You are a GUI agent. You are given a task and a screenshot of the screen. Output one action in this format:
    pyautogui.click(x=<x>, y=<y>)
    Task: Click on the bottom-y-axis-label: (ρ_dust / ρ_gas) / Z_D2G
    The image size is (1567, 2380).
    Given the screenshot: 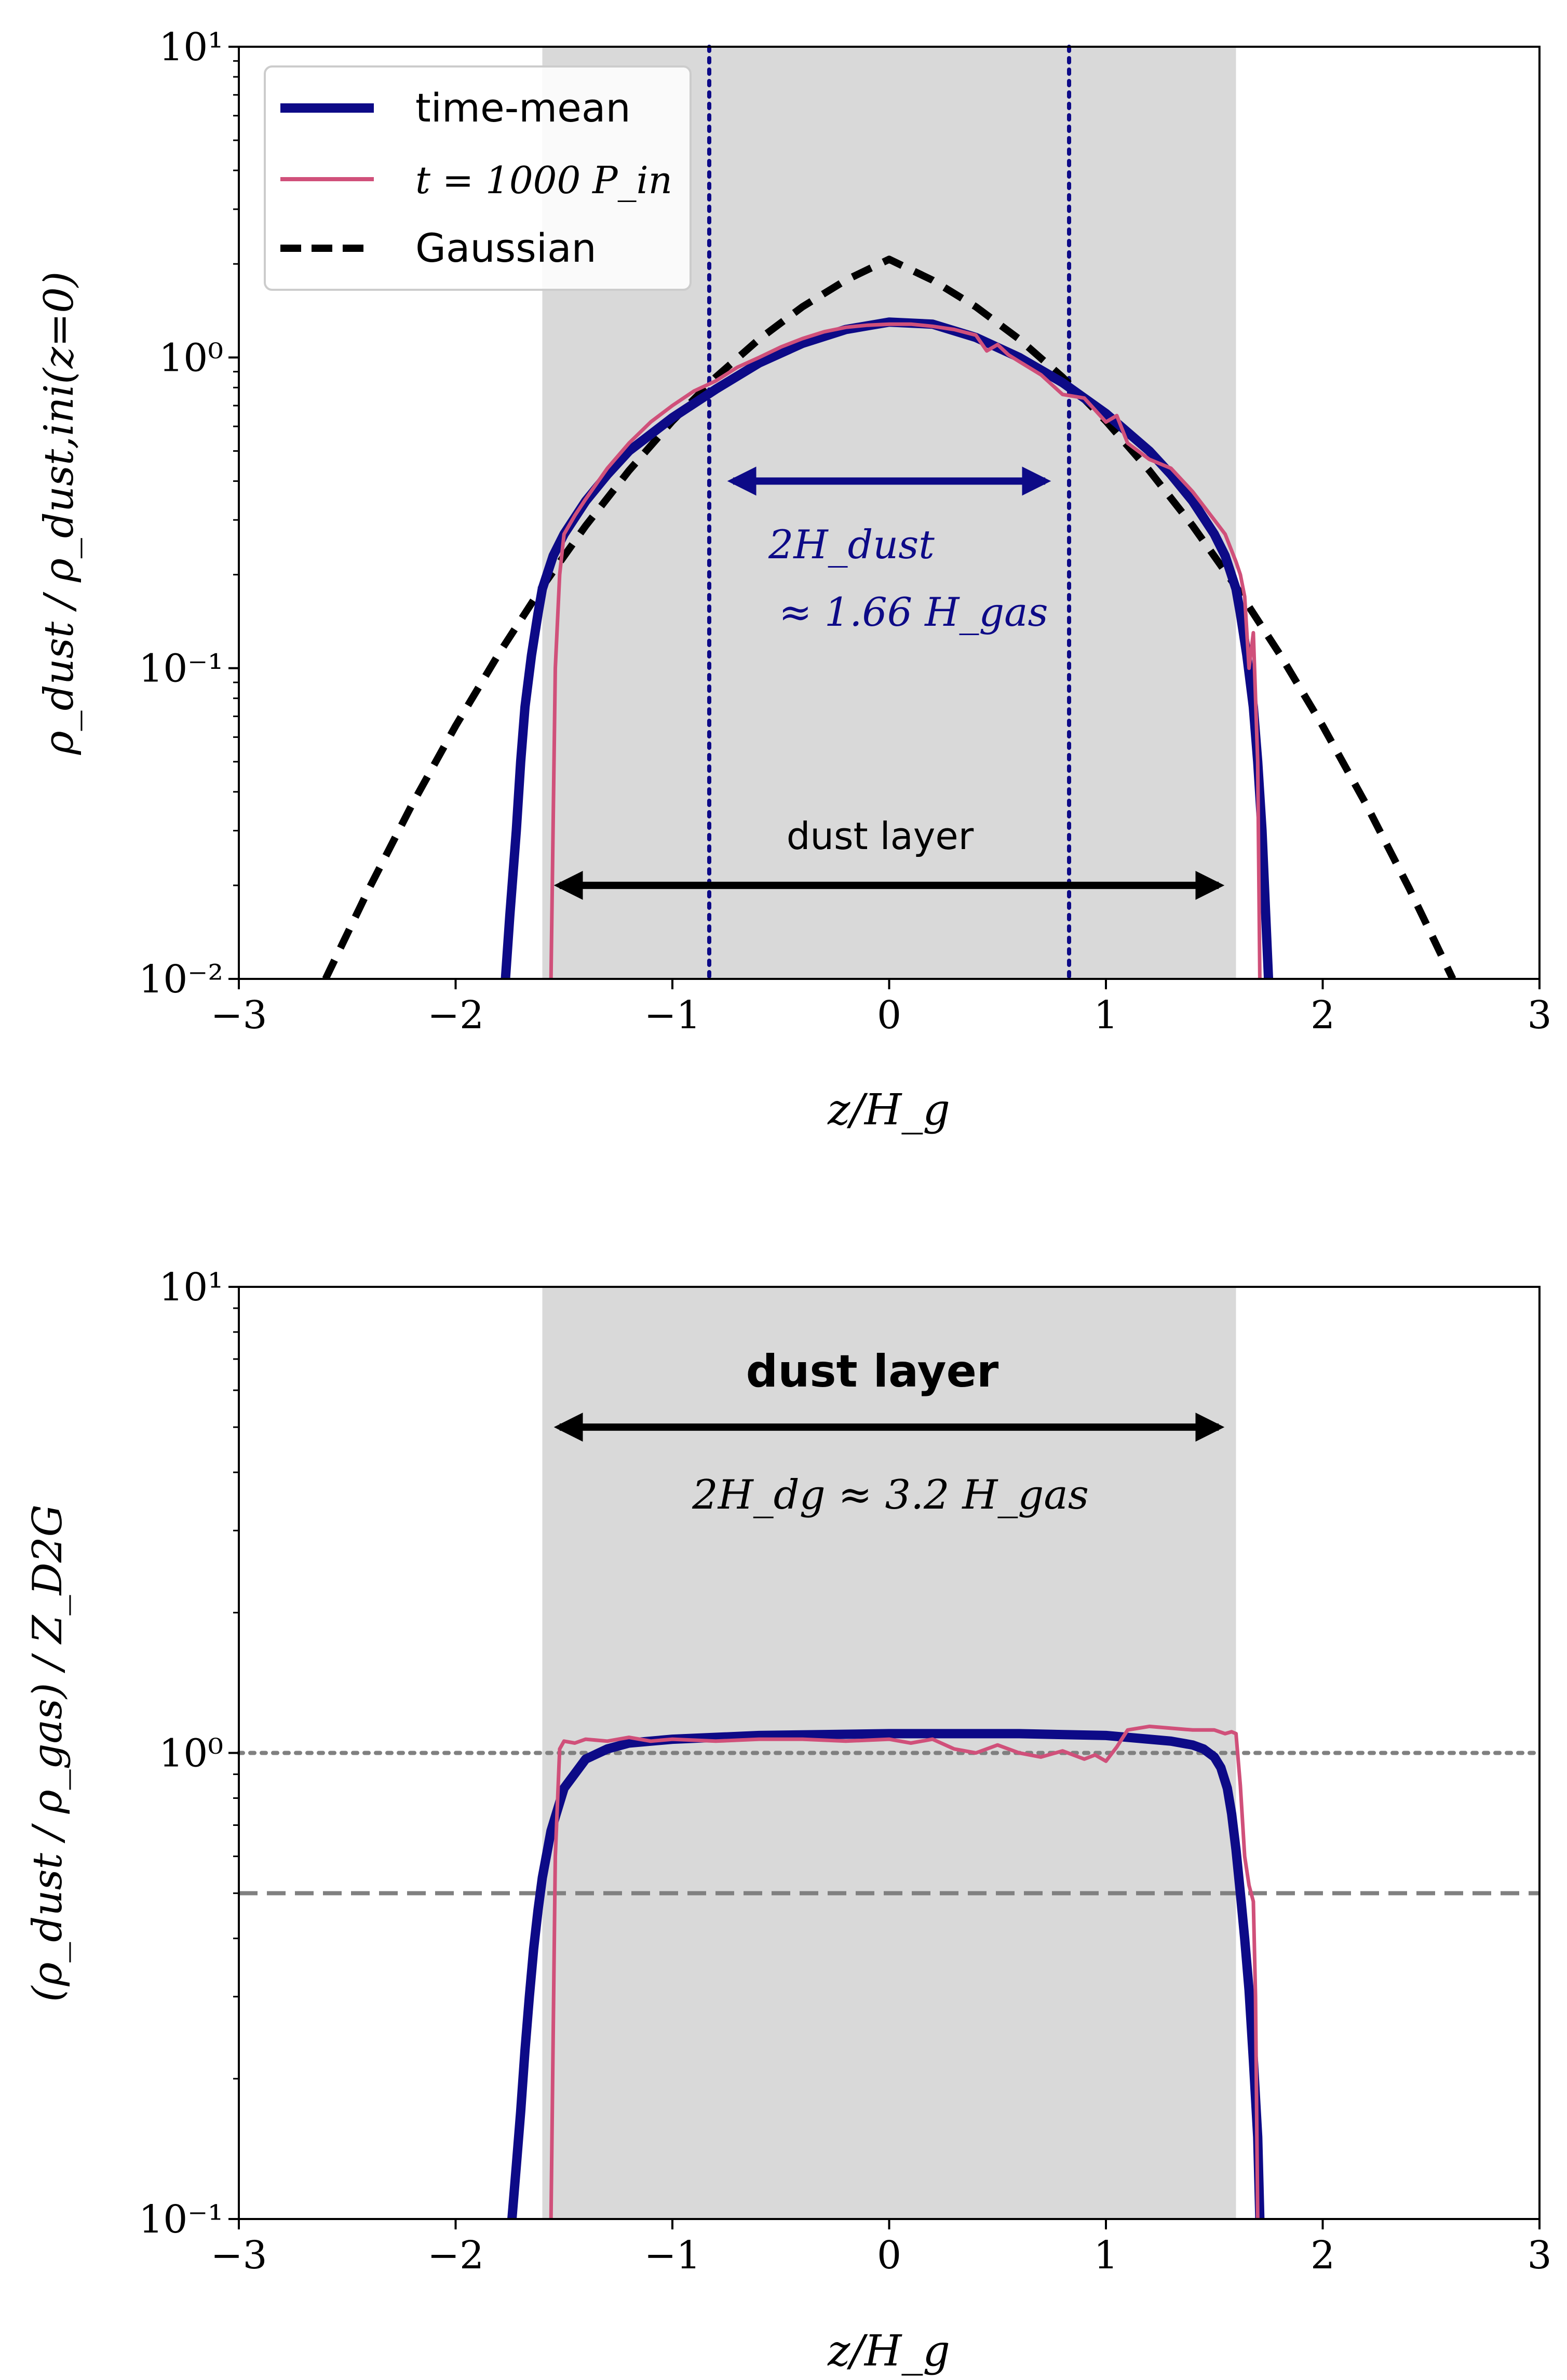 What is the action you would take?
    pyautogui.click(x=47, y=1753)
    